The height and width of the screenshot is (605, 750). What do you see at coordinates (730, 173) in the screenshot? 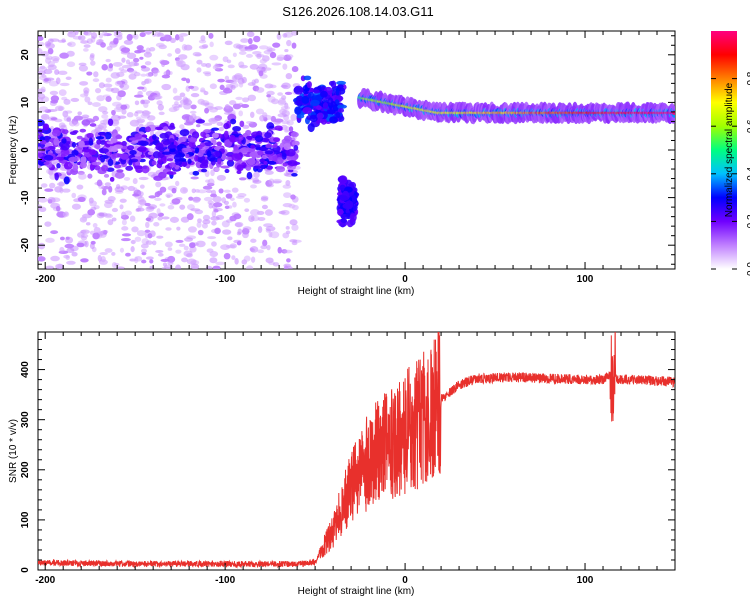
I see `colorbar-ticks: 0.0 0.2 0.4 0.6 0.8` at bounding box center [730, 173].